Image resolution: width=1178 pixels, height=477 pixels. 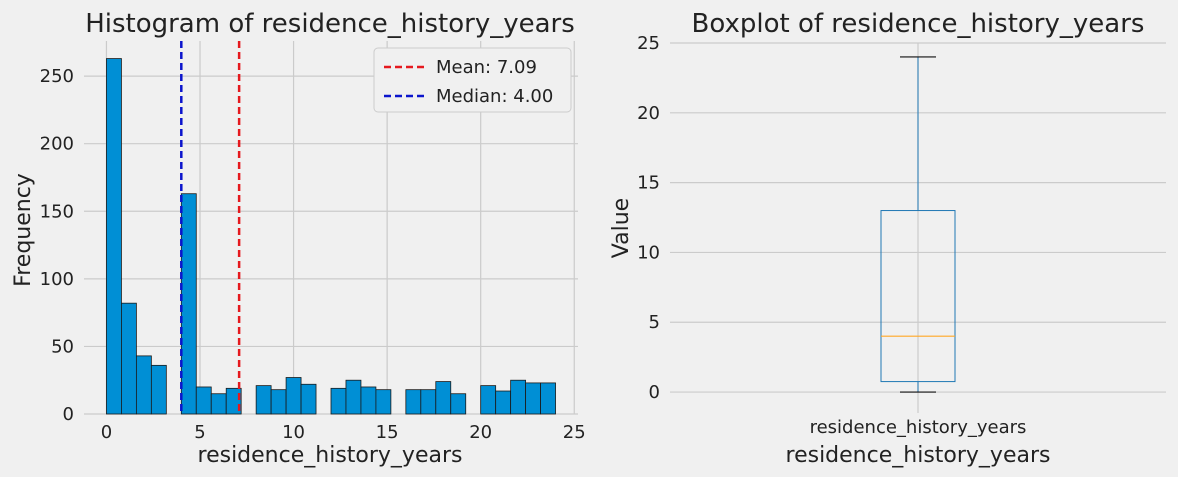 I want to click on boxplot-y-tick-label: 15, so click(x=648, y=183).